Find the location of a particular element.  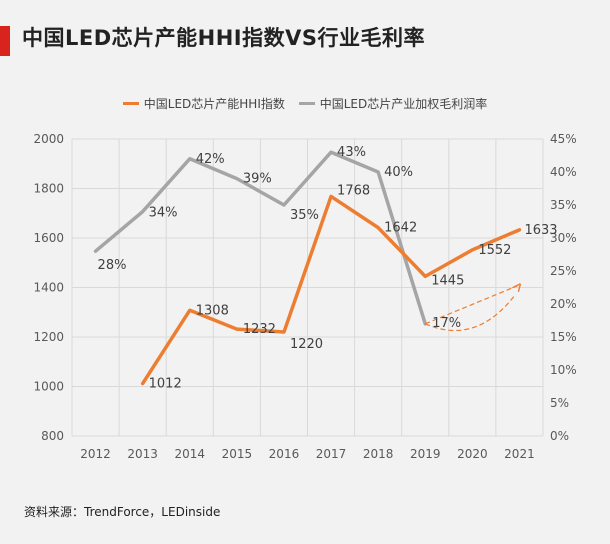

source-note: 资料来源：TrendForce，LEDinside is located at coordinates (122, 512).